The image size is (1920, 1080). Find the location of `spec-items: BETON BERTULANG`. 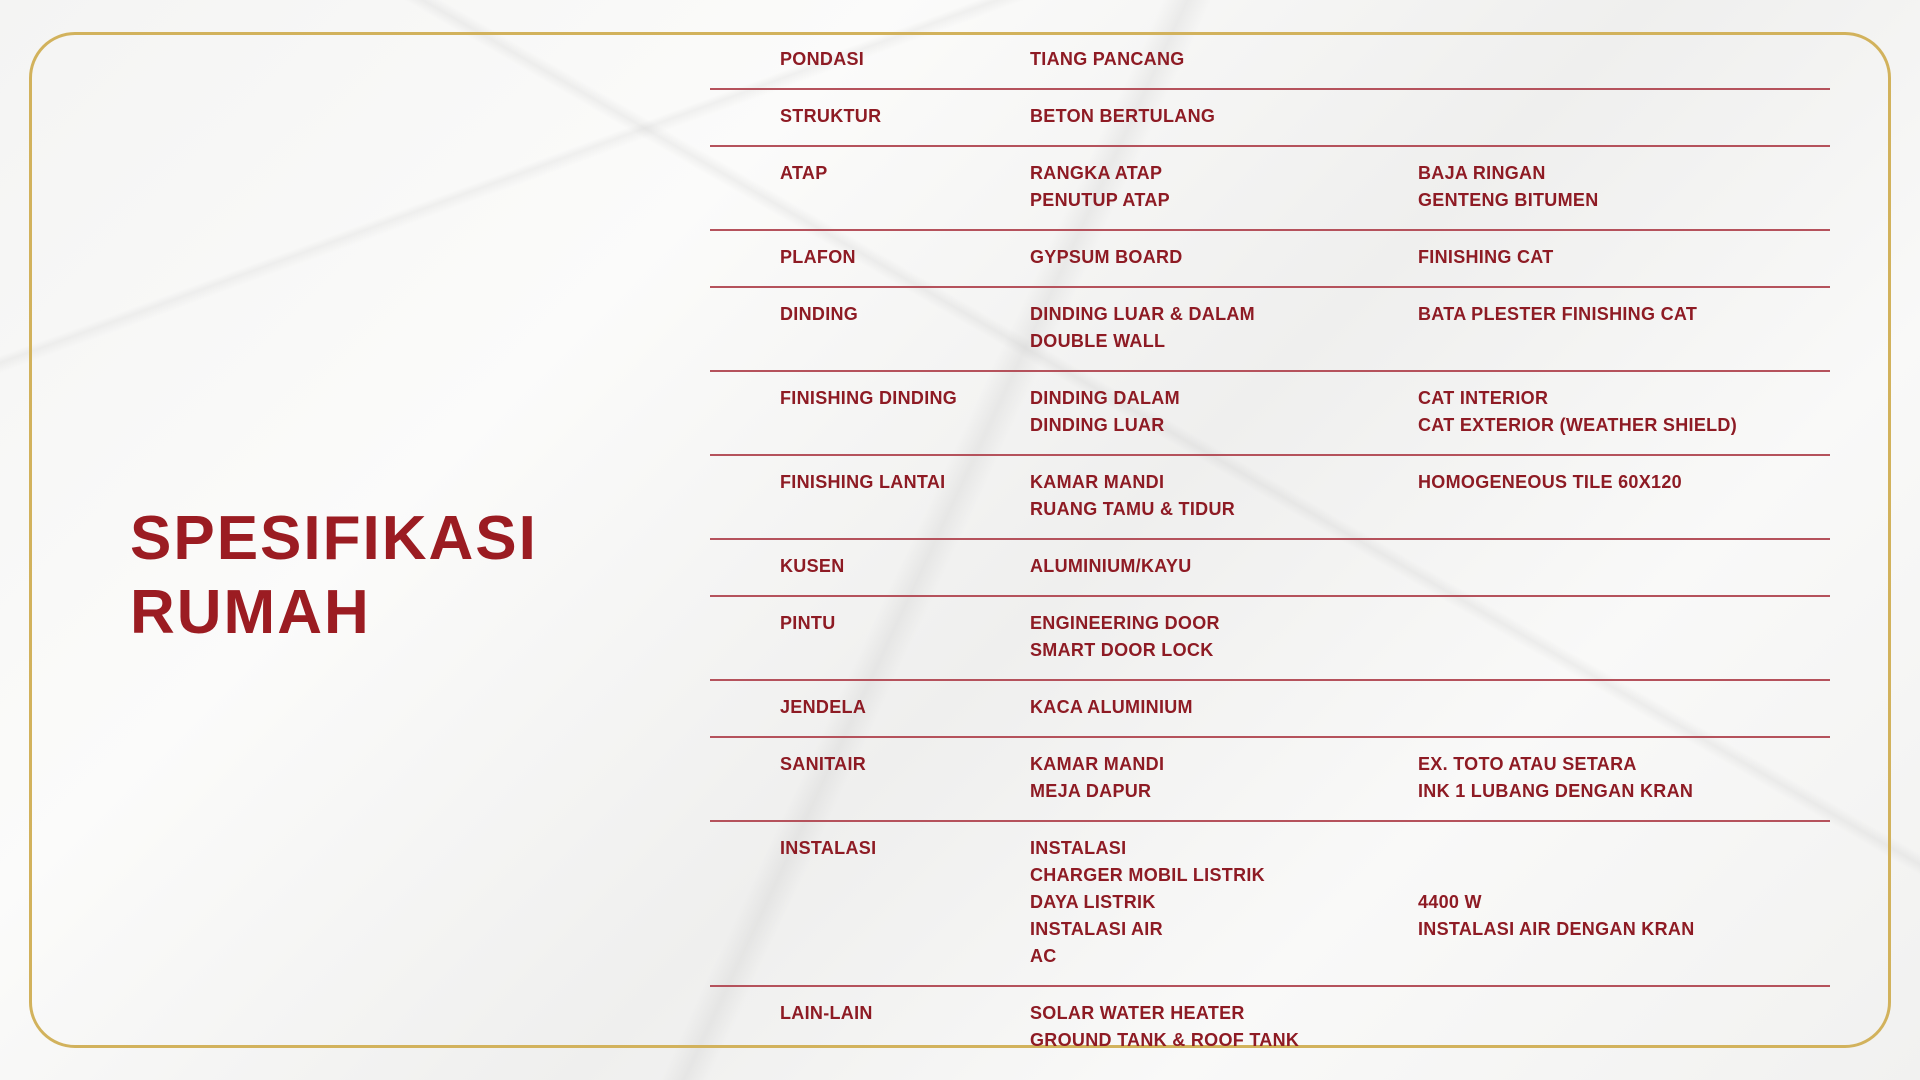

spec-items: BETON BERTULANG is located at coordinates (1224, 116).